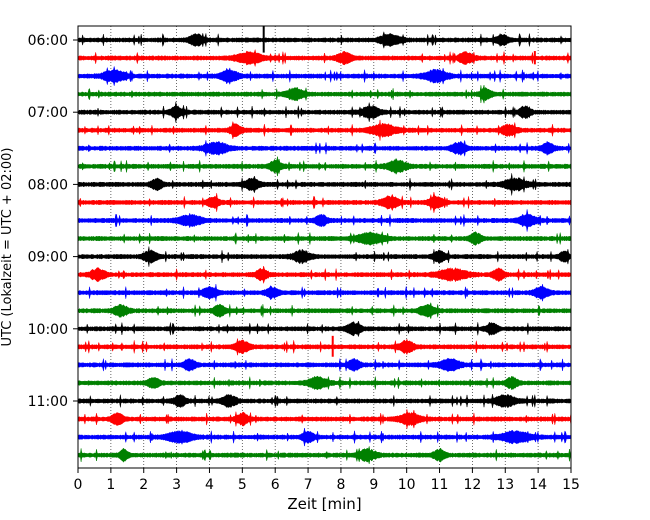 This screenshot has width=650, height=520. I want to click on x-tick-label-14: 14, so click(538, 485).